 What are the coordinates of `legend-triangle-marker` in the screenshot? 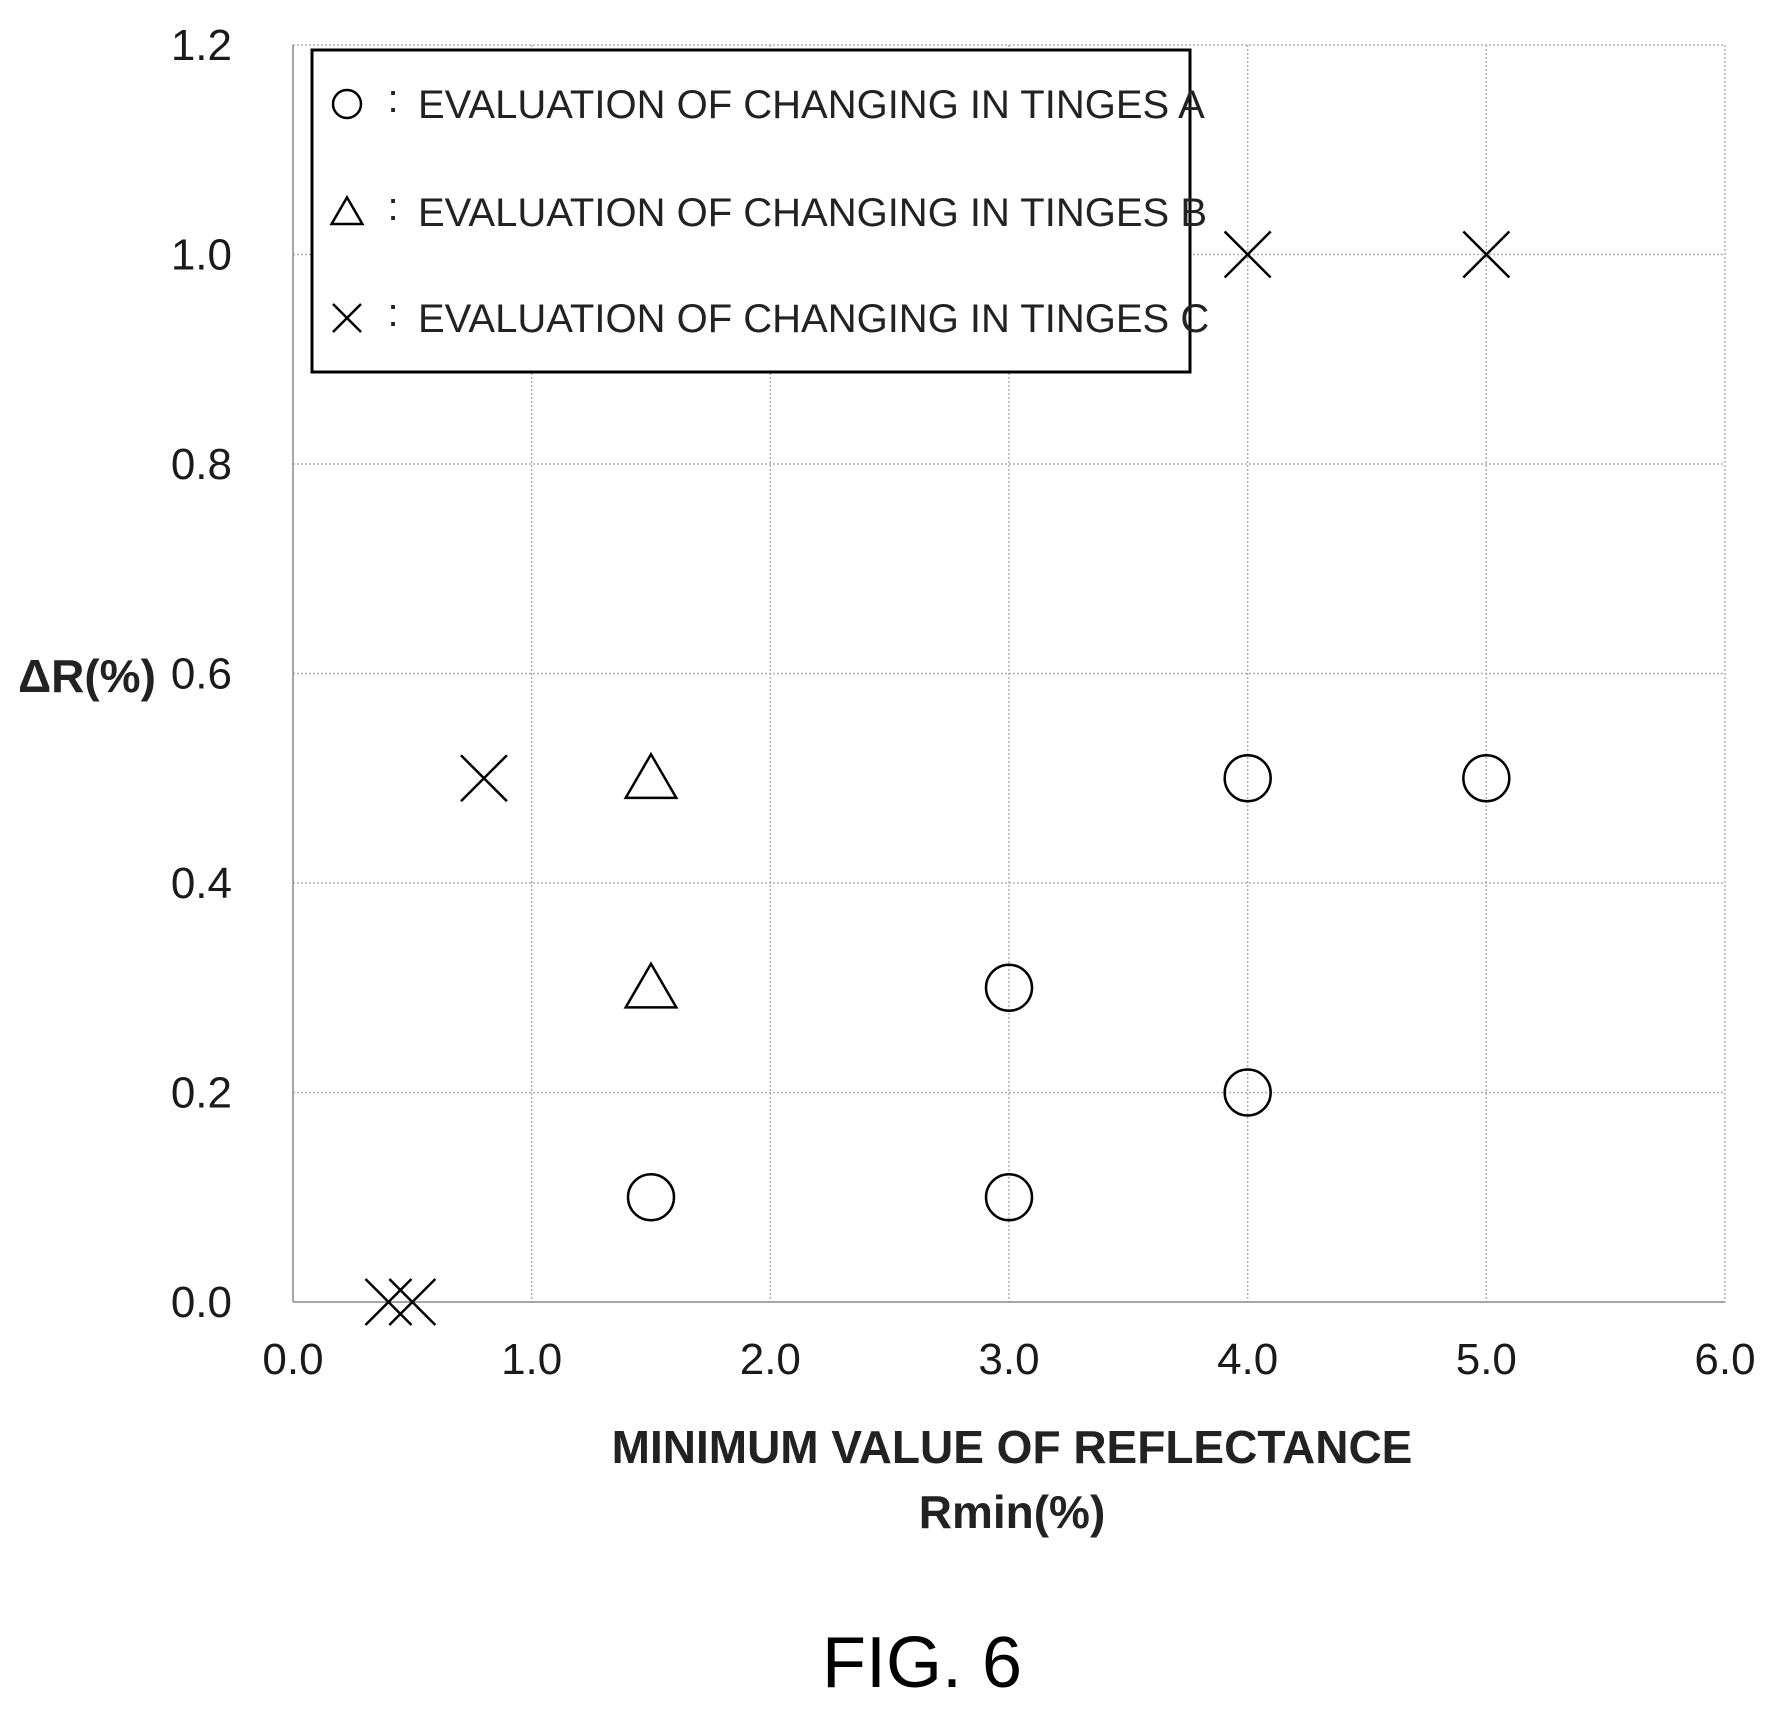 It's located at (347, 210).